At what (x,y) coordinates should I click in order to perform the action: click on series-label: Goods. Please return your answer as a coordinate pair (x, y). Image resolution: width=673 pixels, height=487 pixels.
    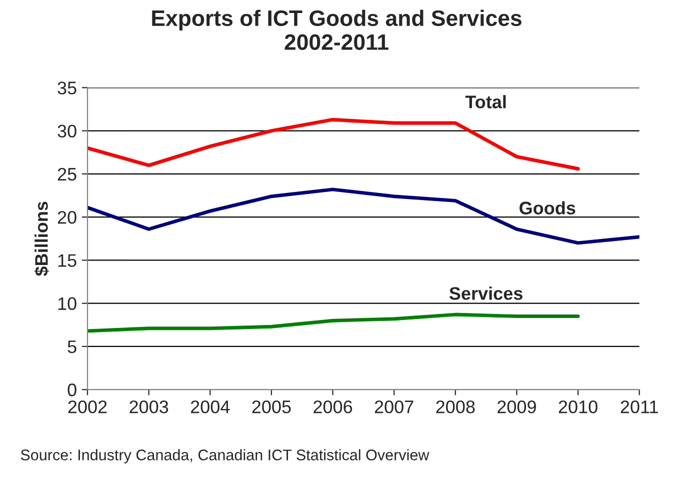
    Looking at the image, I should click on (548, 207).